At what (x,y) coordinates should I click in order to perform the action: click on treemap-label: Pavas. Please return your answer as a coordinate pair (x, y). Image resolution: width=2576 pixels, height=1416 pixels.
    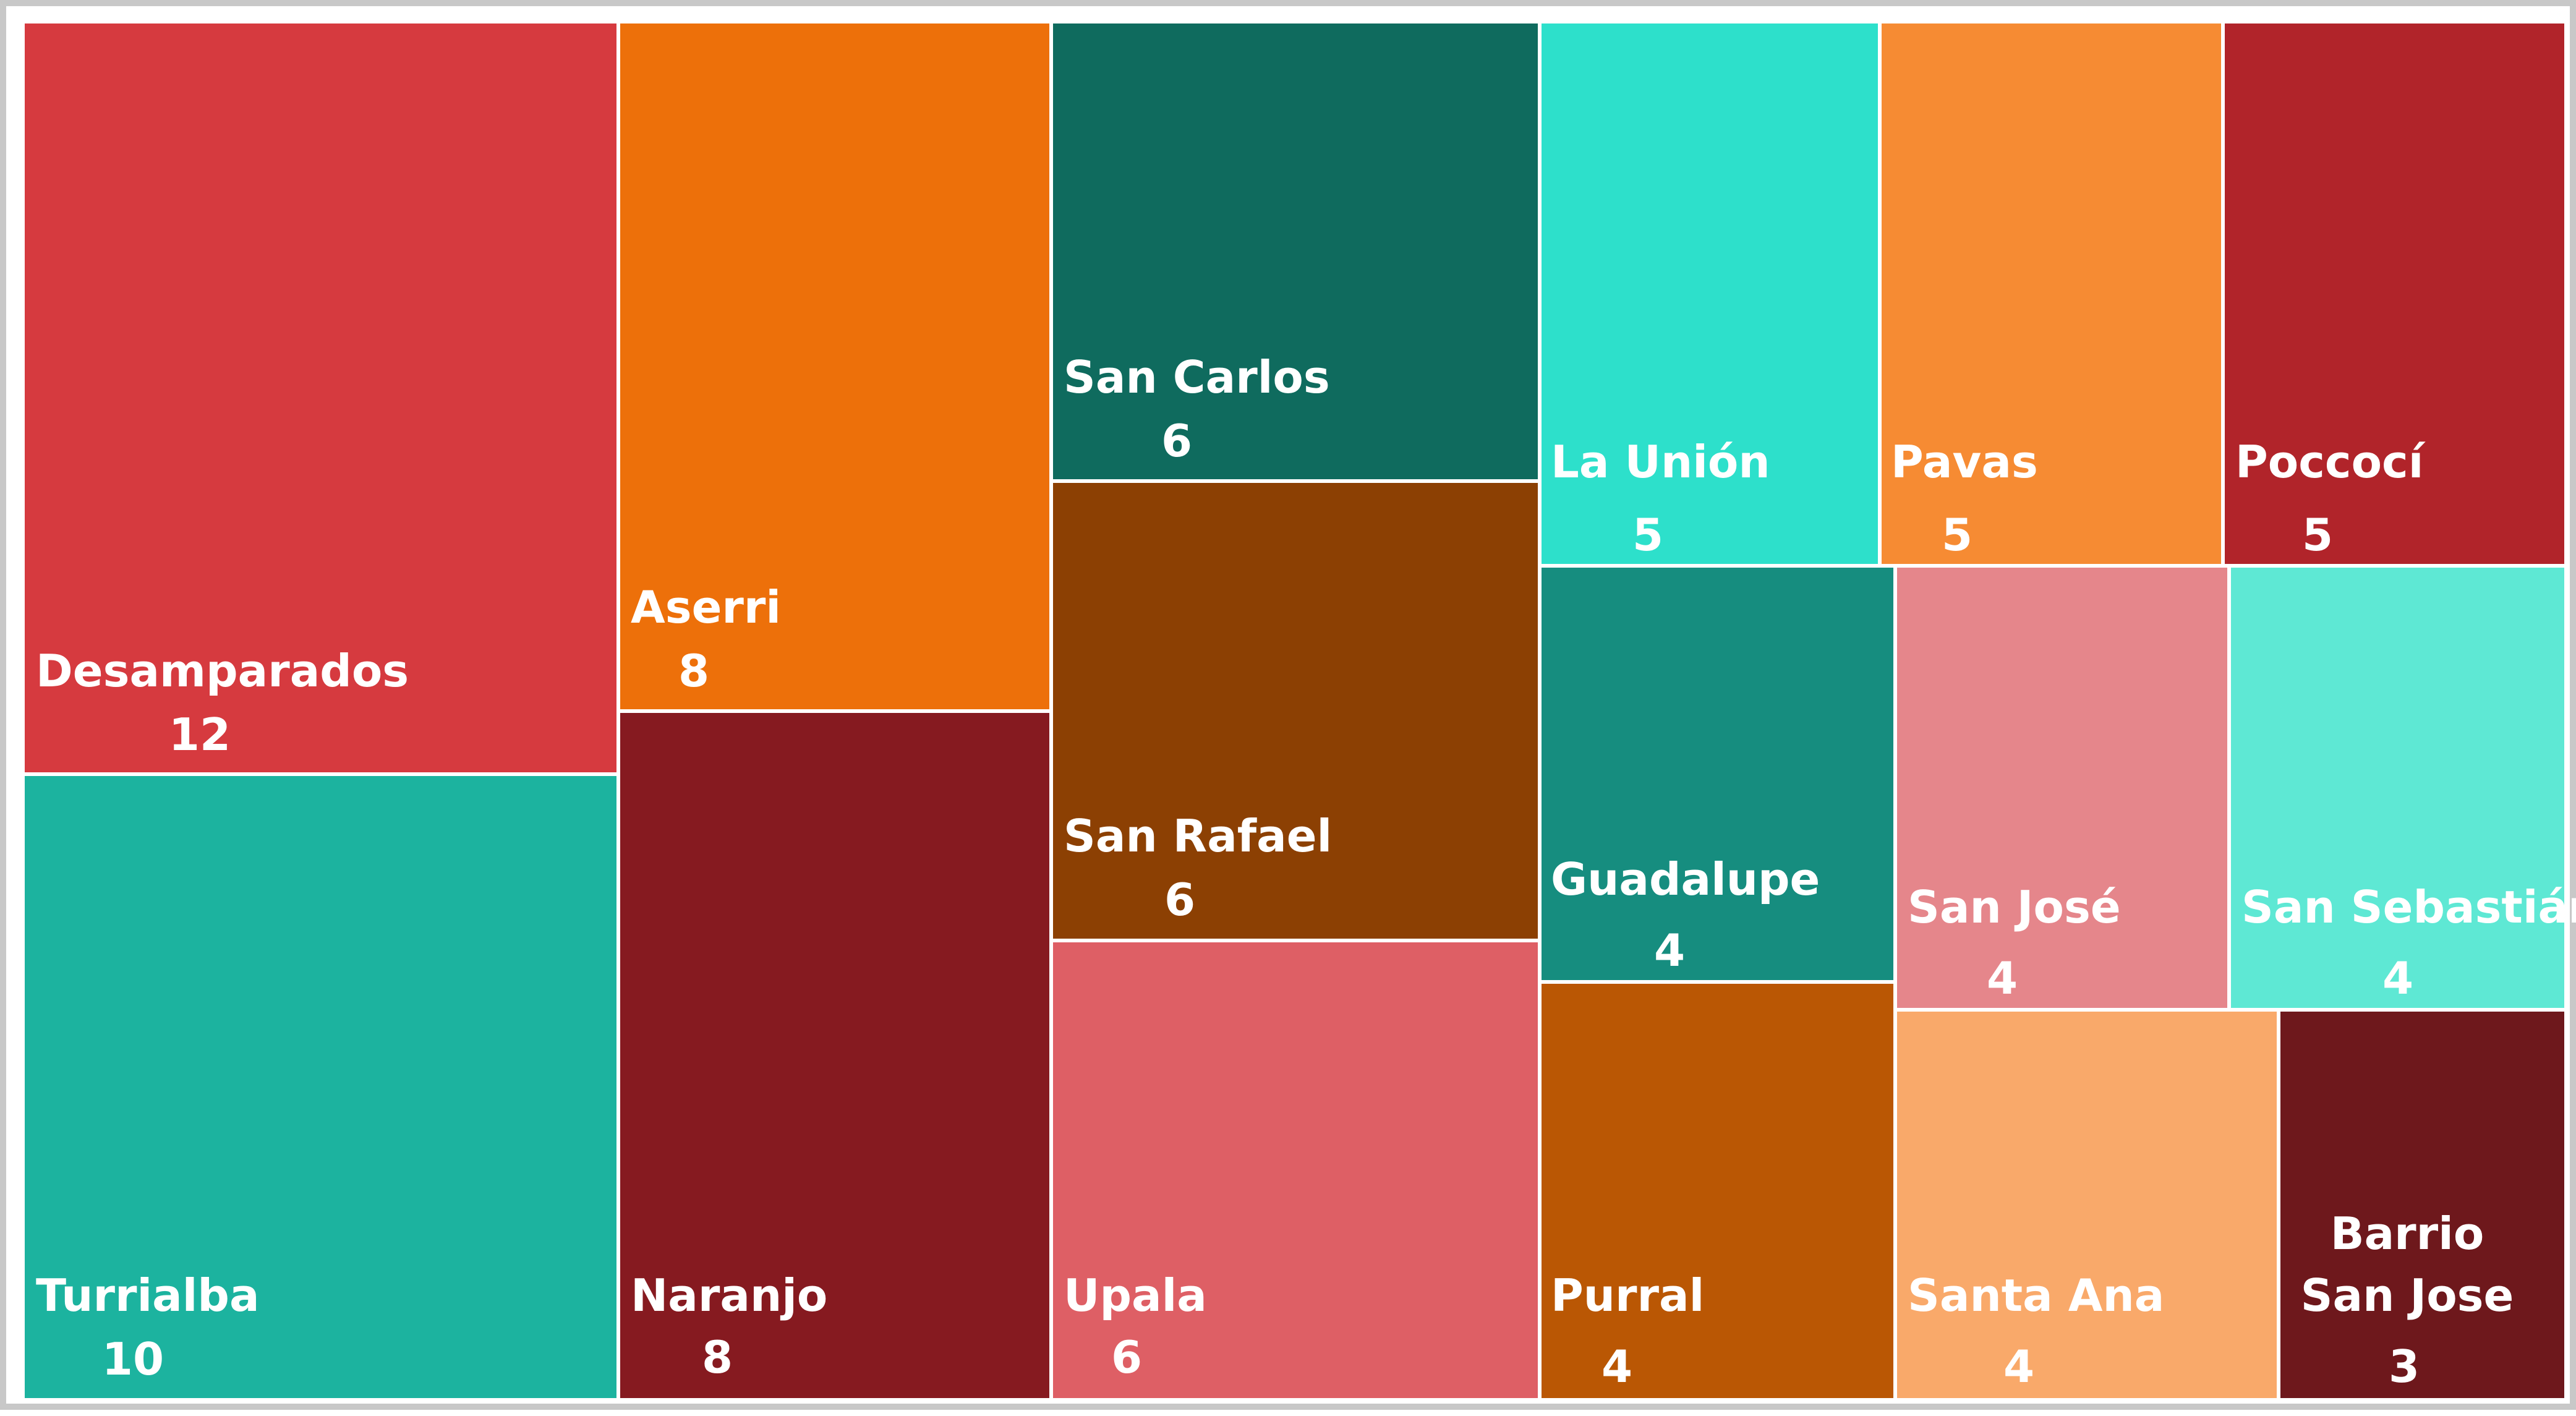
    Looking at the image, I should click on (1964, 462).